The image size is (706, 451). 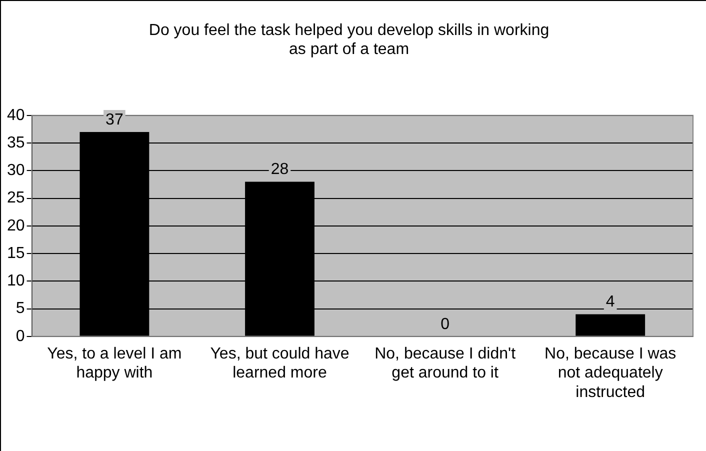 I want to click on bar, so click(x=611, y=325).